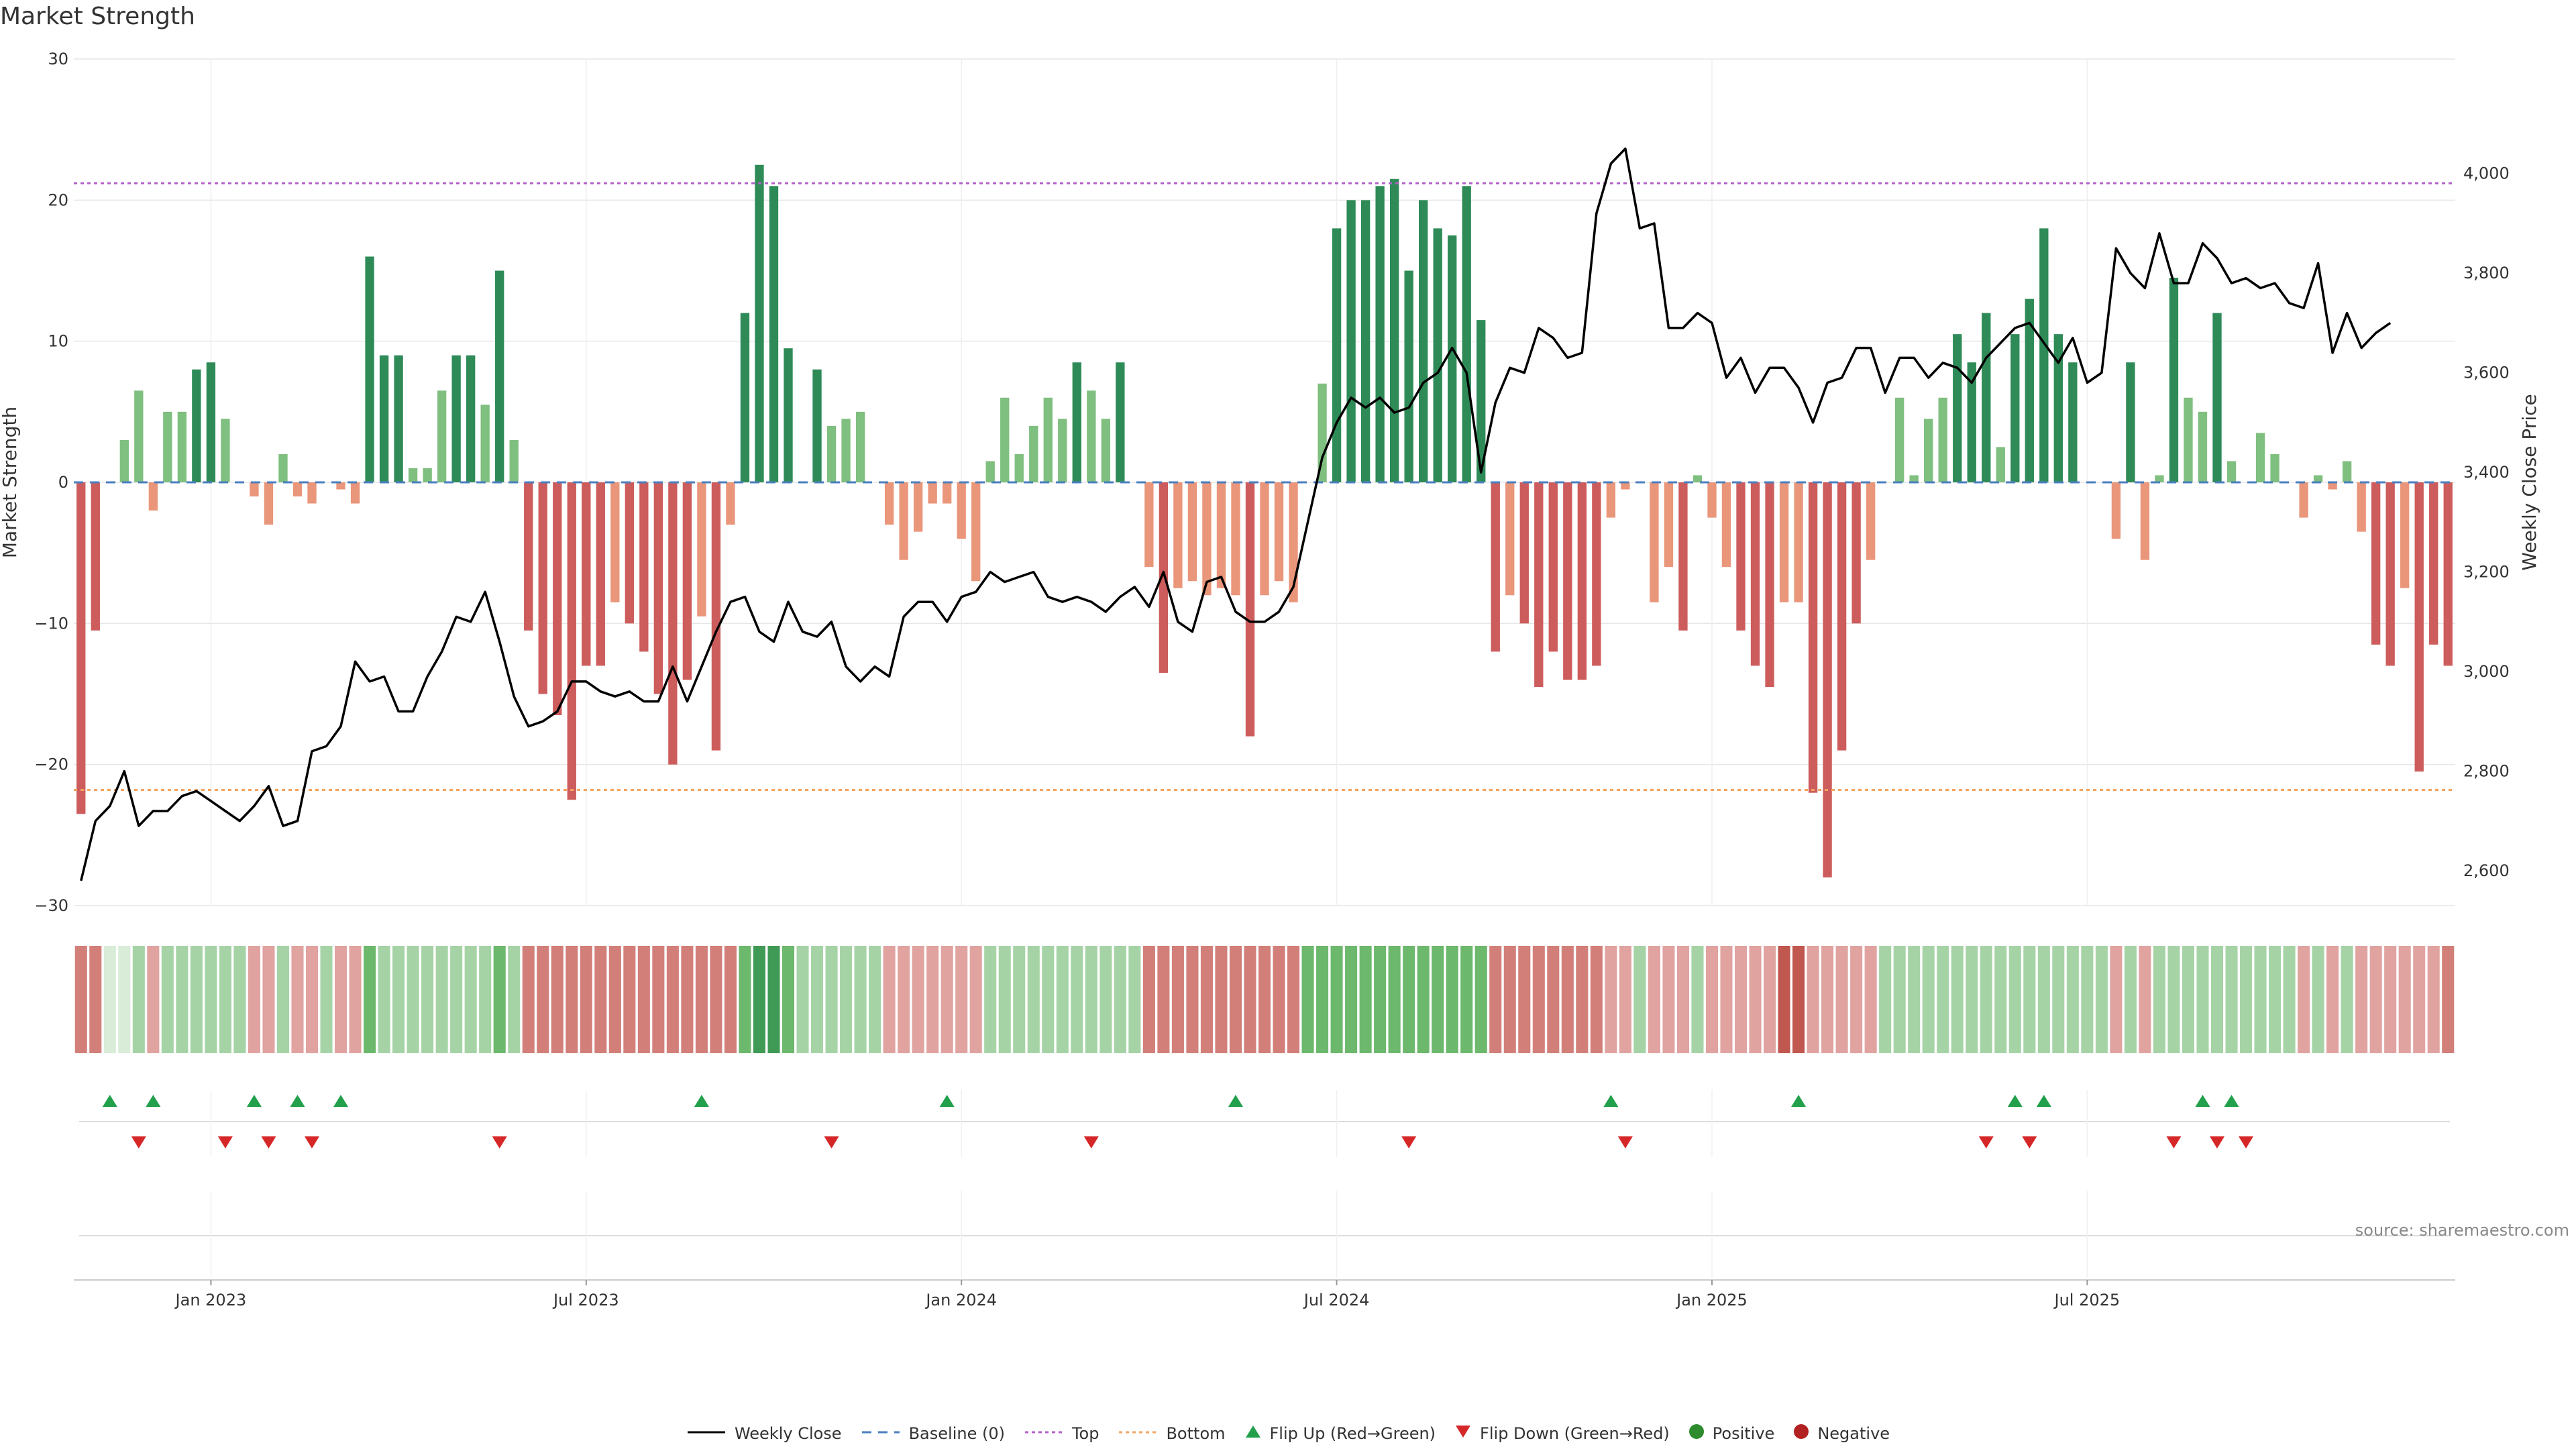 Image resolution: width=2576 pixels, height=1449 pixels. I want to click on x-tick-label: Jan 2023, so click(210, 1300).